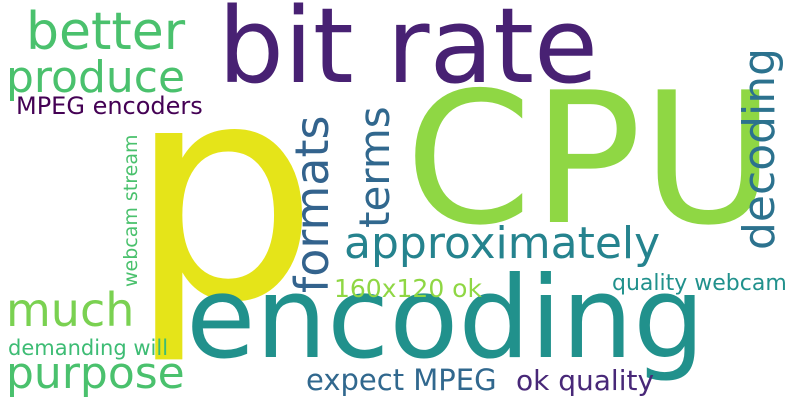 This screenshot has width=800, height=400. Describe the element at coordinates (96, 77) in the screenshot. I see `word-produce: produce` at that location.